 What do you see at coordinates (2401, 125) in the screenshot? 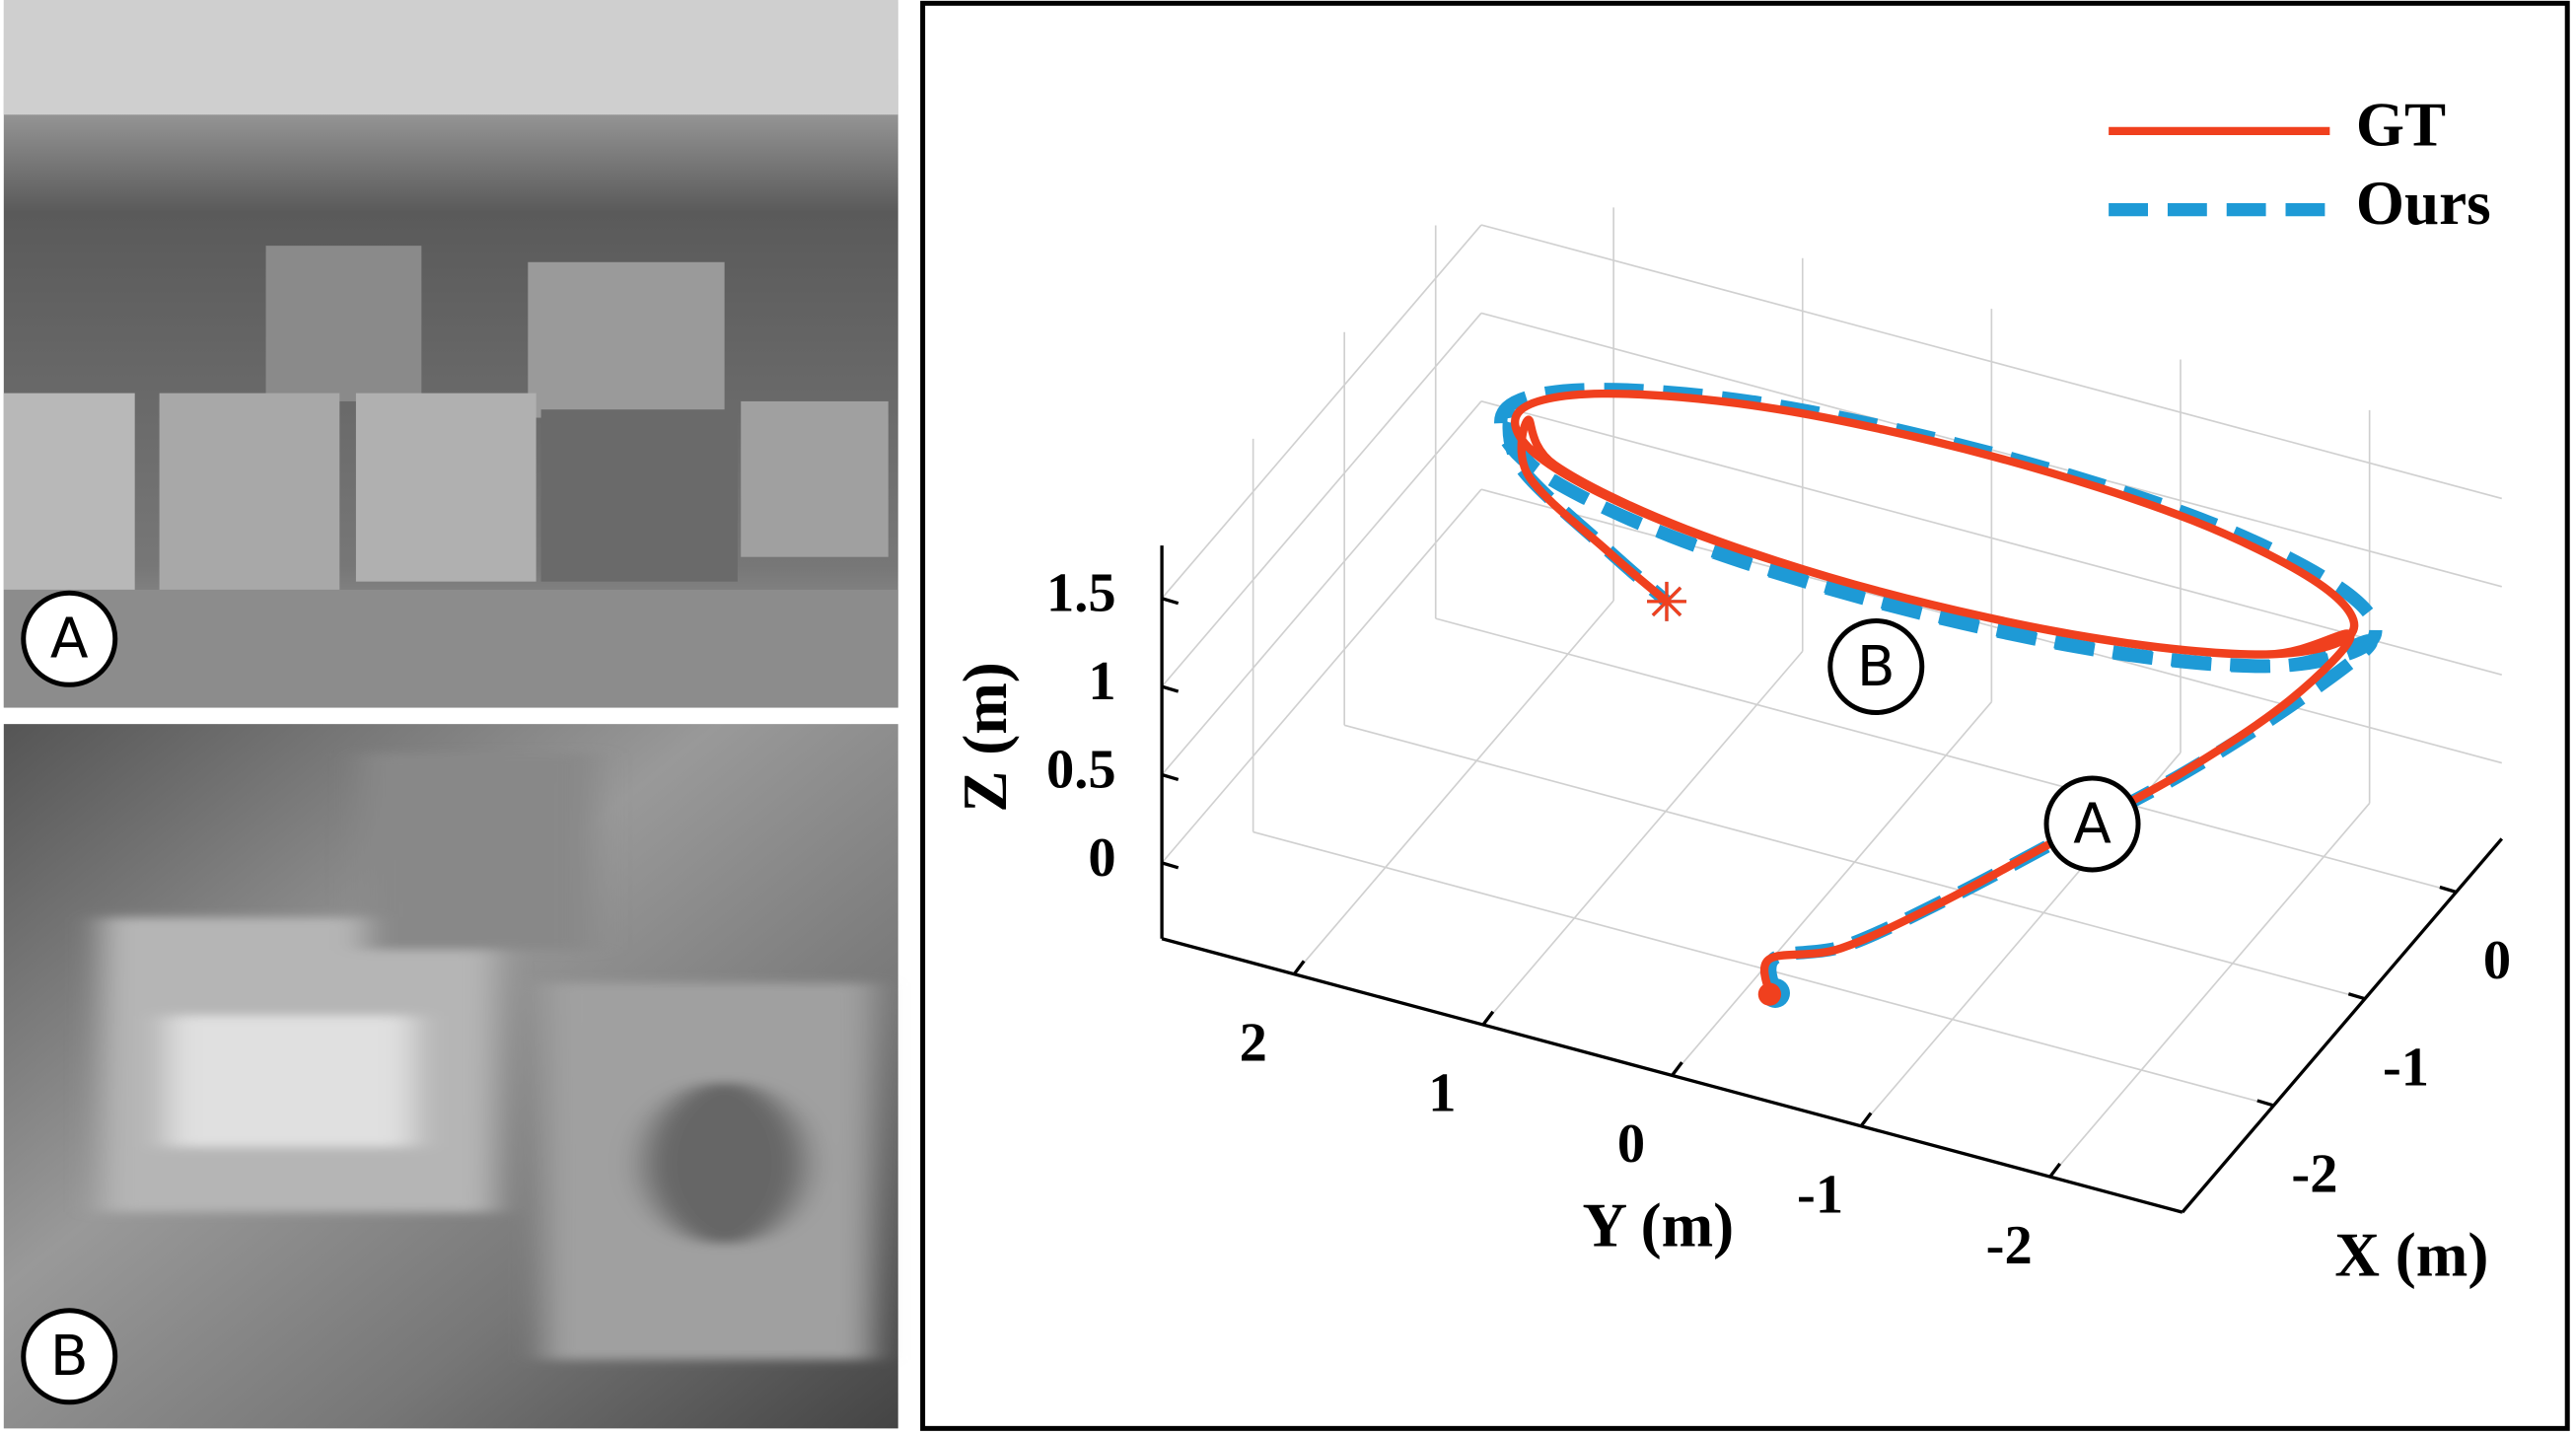
I see `legend-label: GT` at bounding box center [2401, 125].